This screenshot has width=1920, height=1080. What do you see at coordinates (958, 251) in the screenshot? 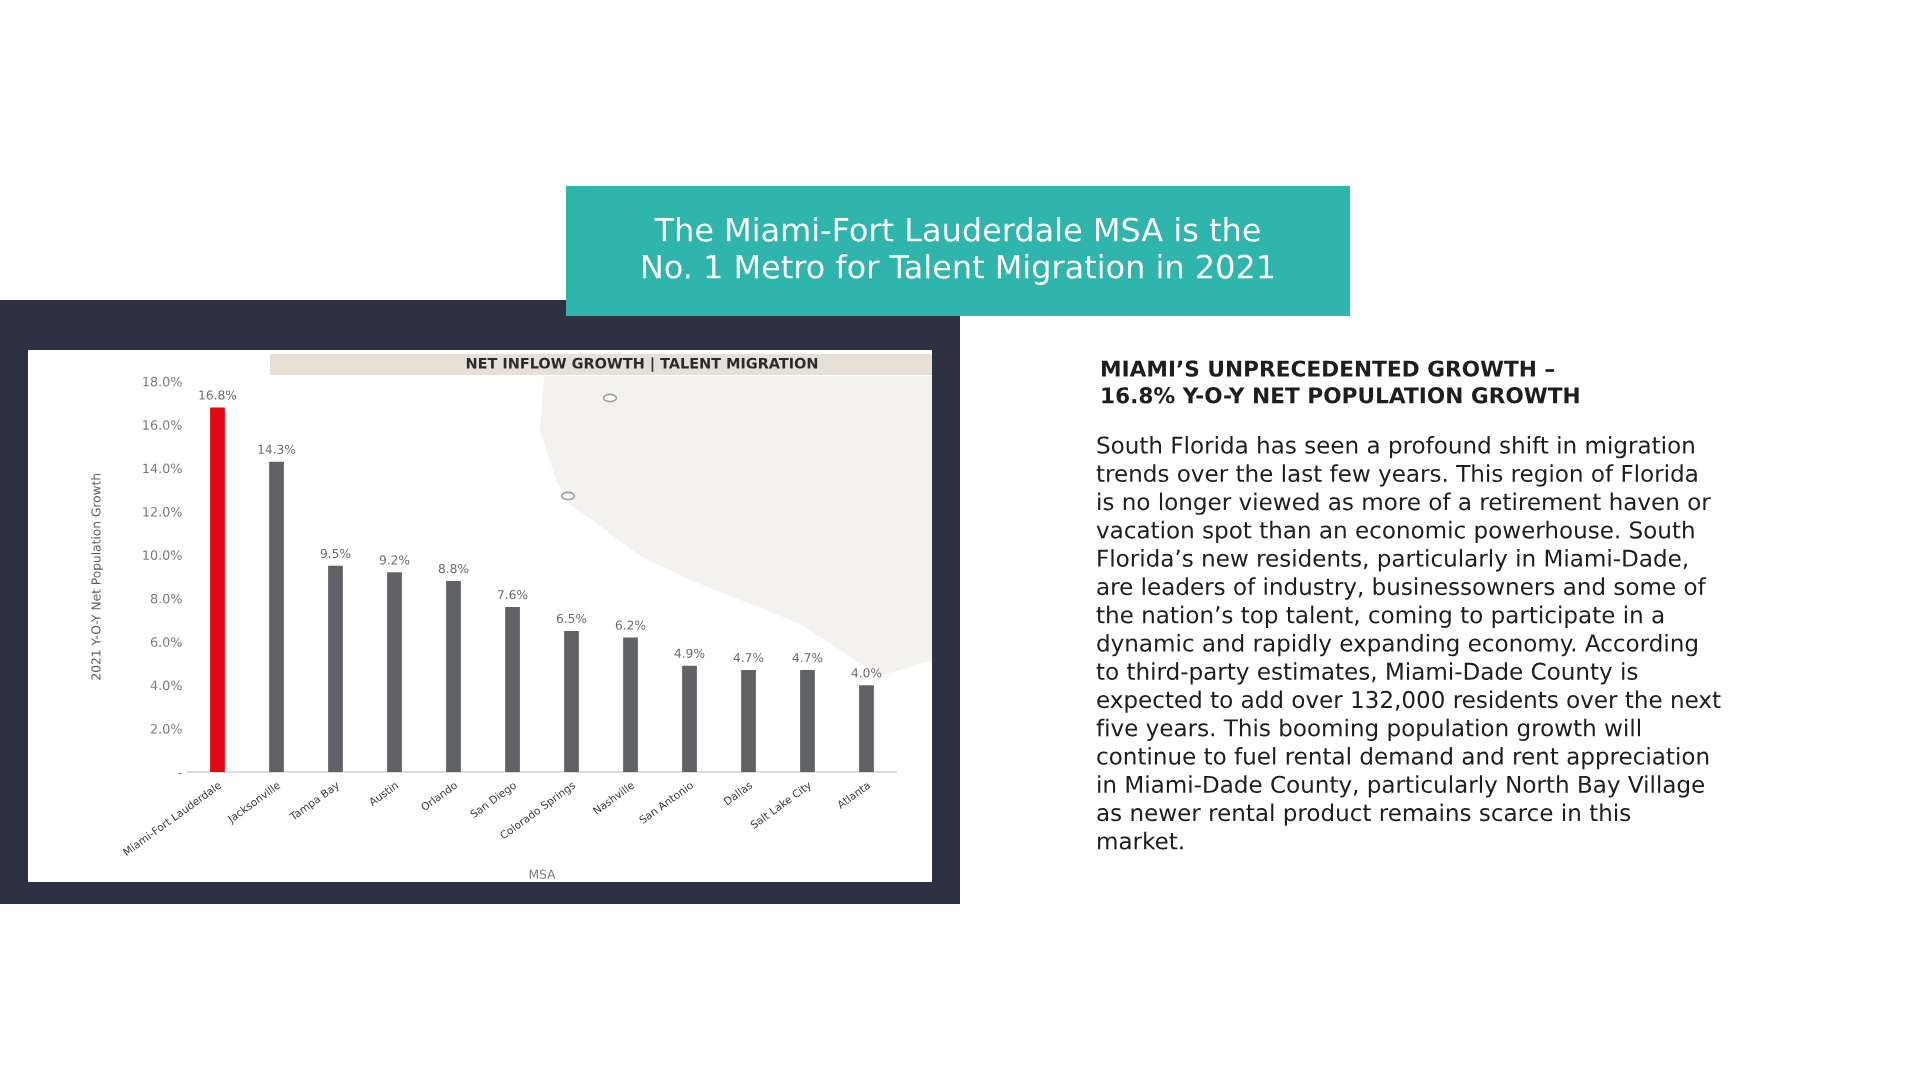
I see `chart-title: The Miami-Fort Lauderdale MSA is the No. 1 Metro for Talent Migration in 2021` at bounding box center [958, 251].